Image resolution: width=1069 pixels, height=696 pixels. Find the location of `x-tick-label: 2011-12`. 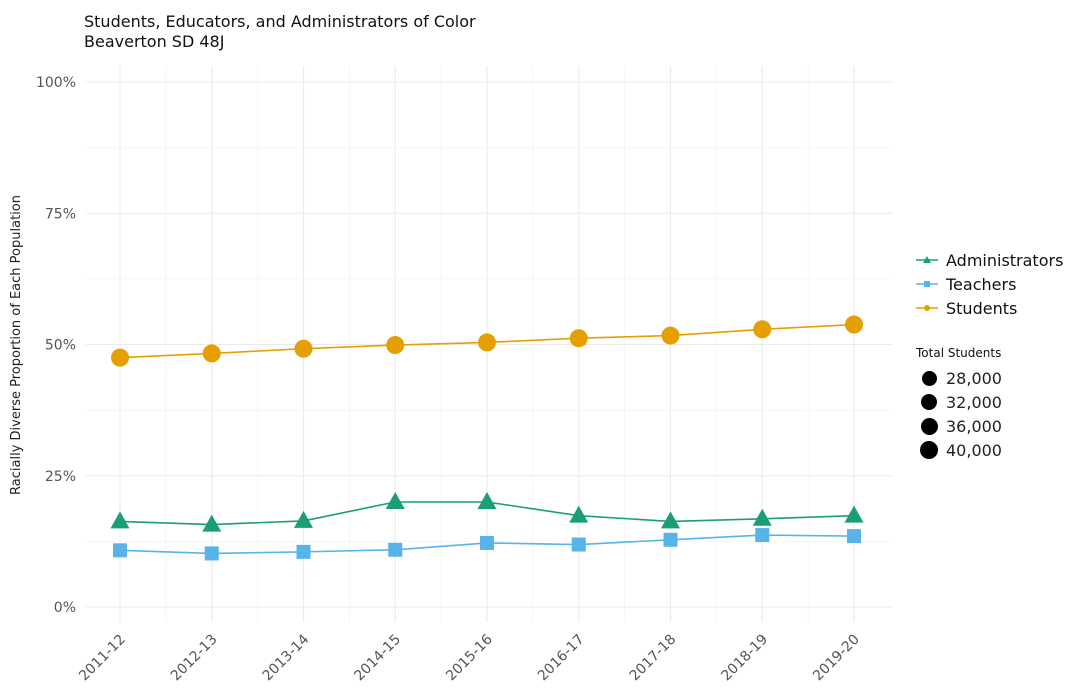

x-tick-label: 2011-12 is located at coordinates (102, 658).